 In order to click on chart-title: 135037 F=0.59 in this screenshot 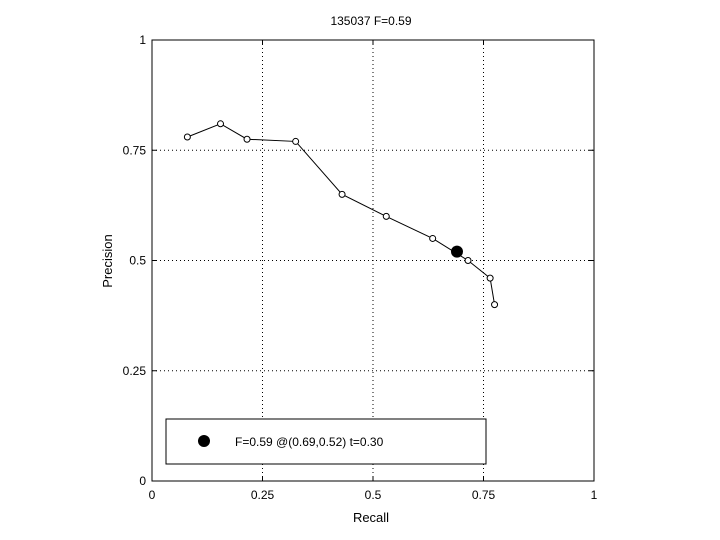, I will do `click(370, 21)`.